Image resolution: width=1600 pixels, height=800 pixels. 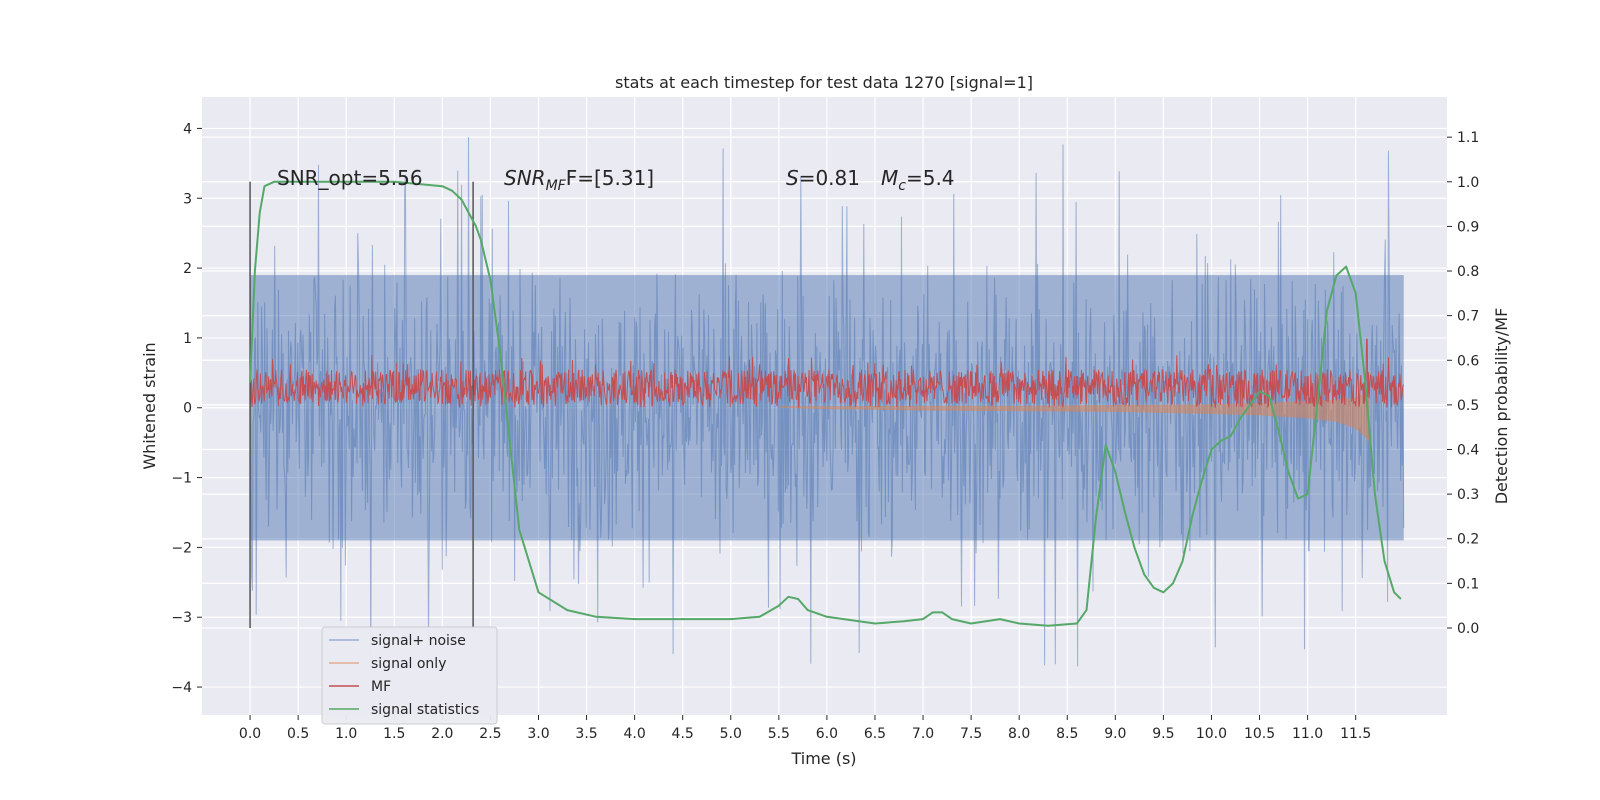 I want to click on x-tick-label: 5.5, so click(x=779, y=734).